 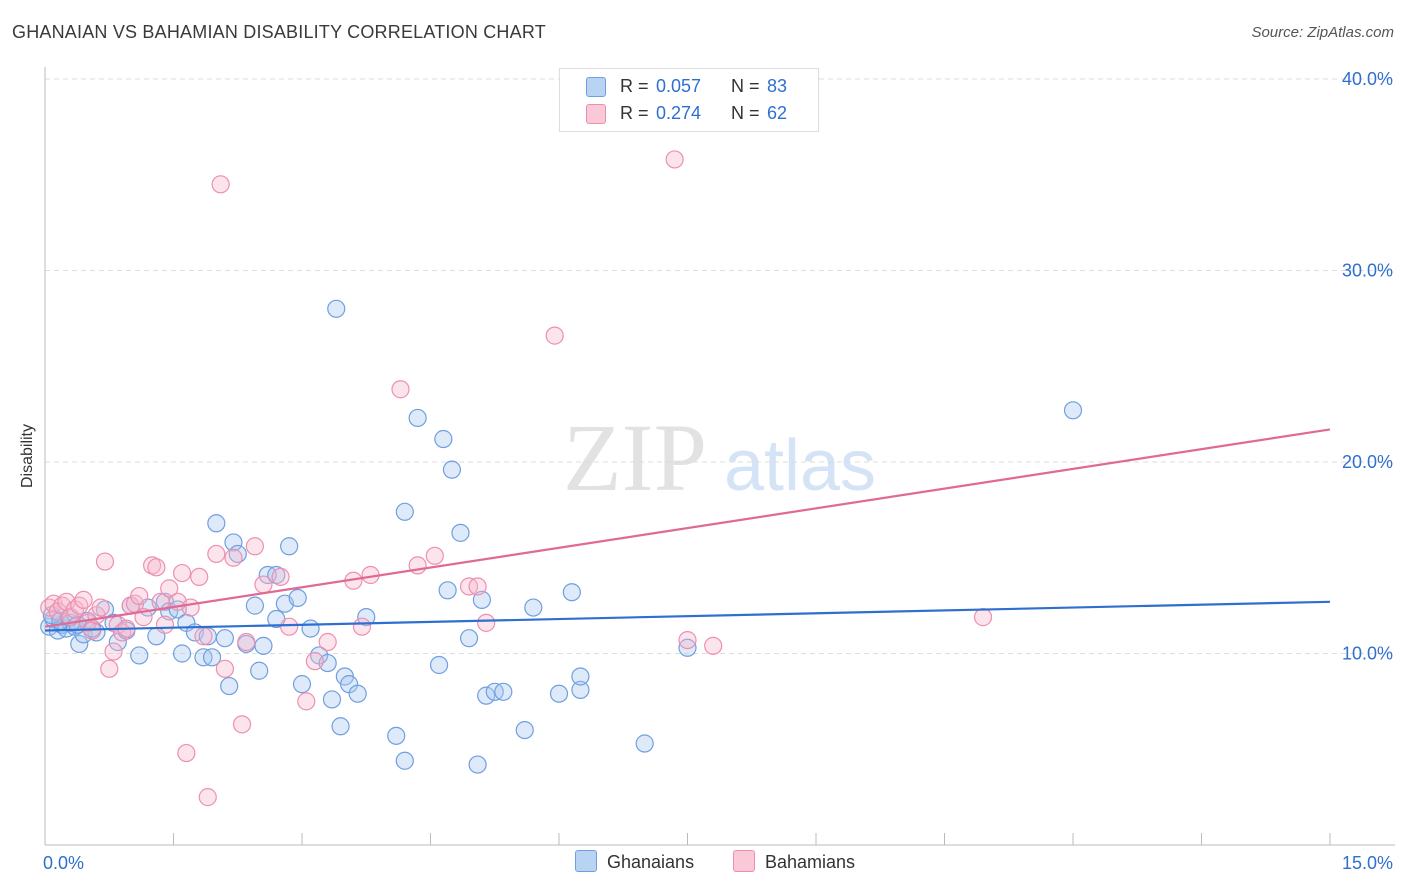 What do you see at coordinates (679, 113) in the screenshot?
I see `legend-r-value: 0.274` at bounding box center [679, 113].